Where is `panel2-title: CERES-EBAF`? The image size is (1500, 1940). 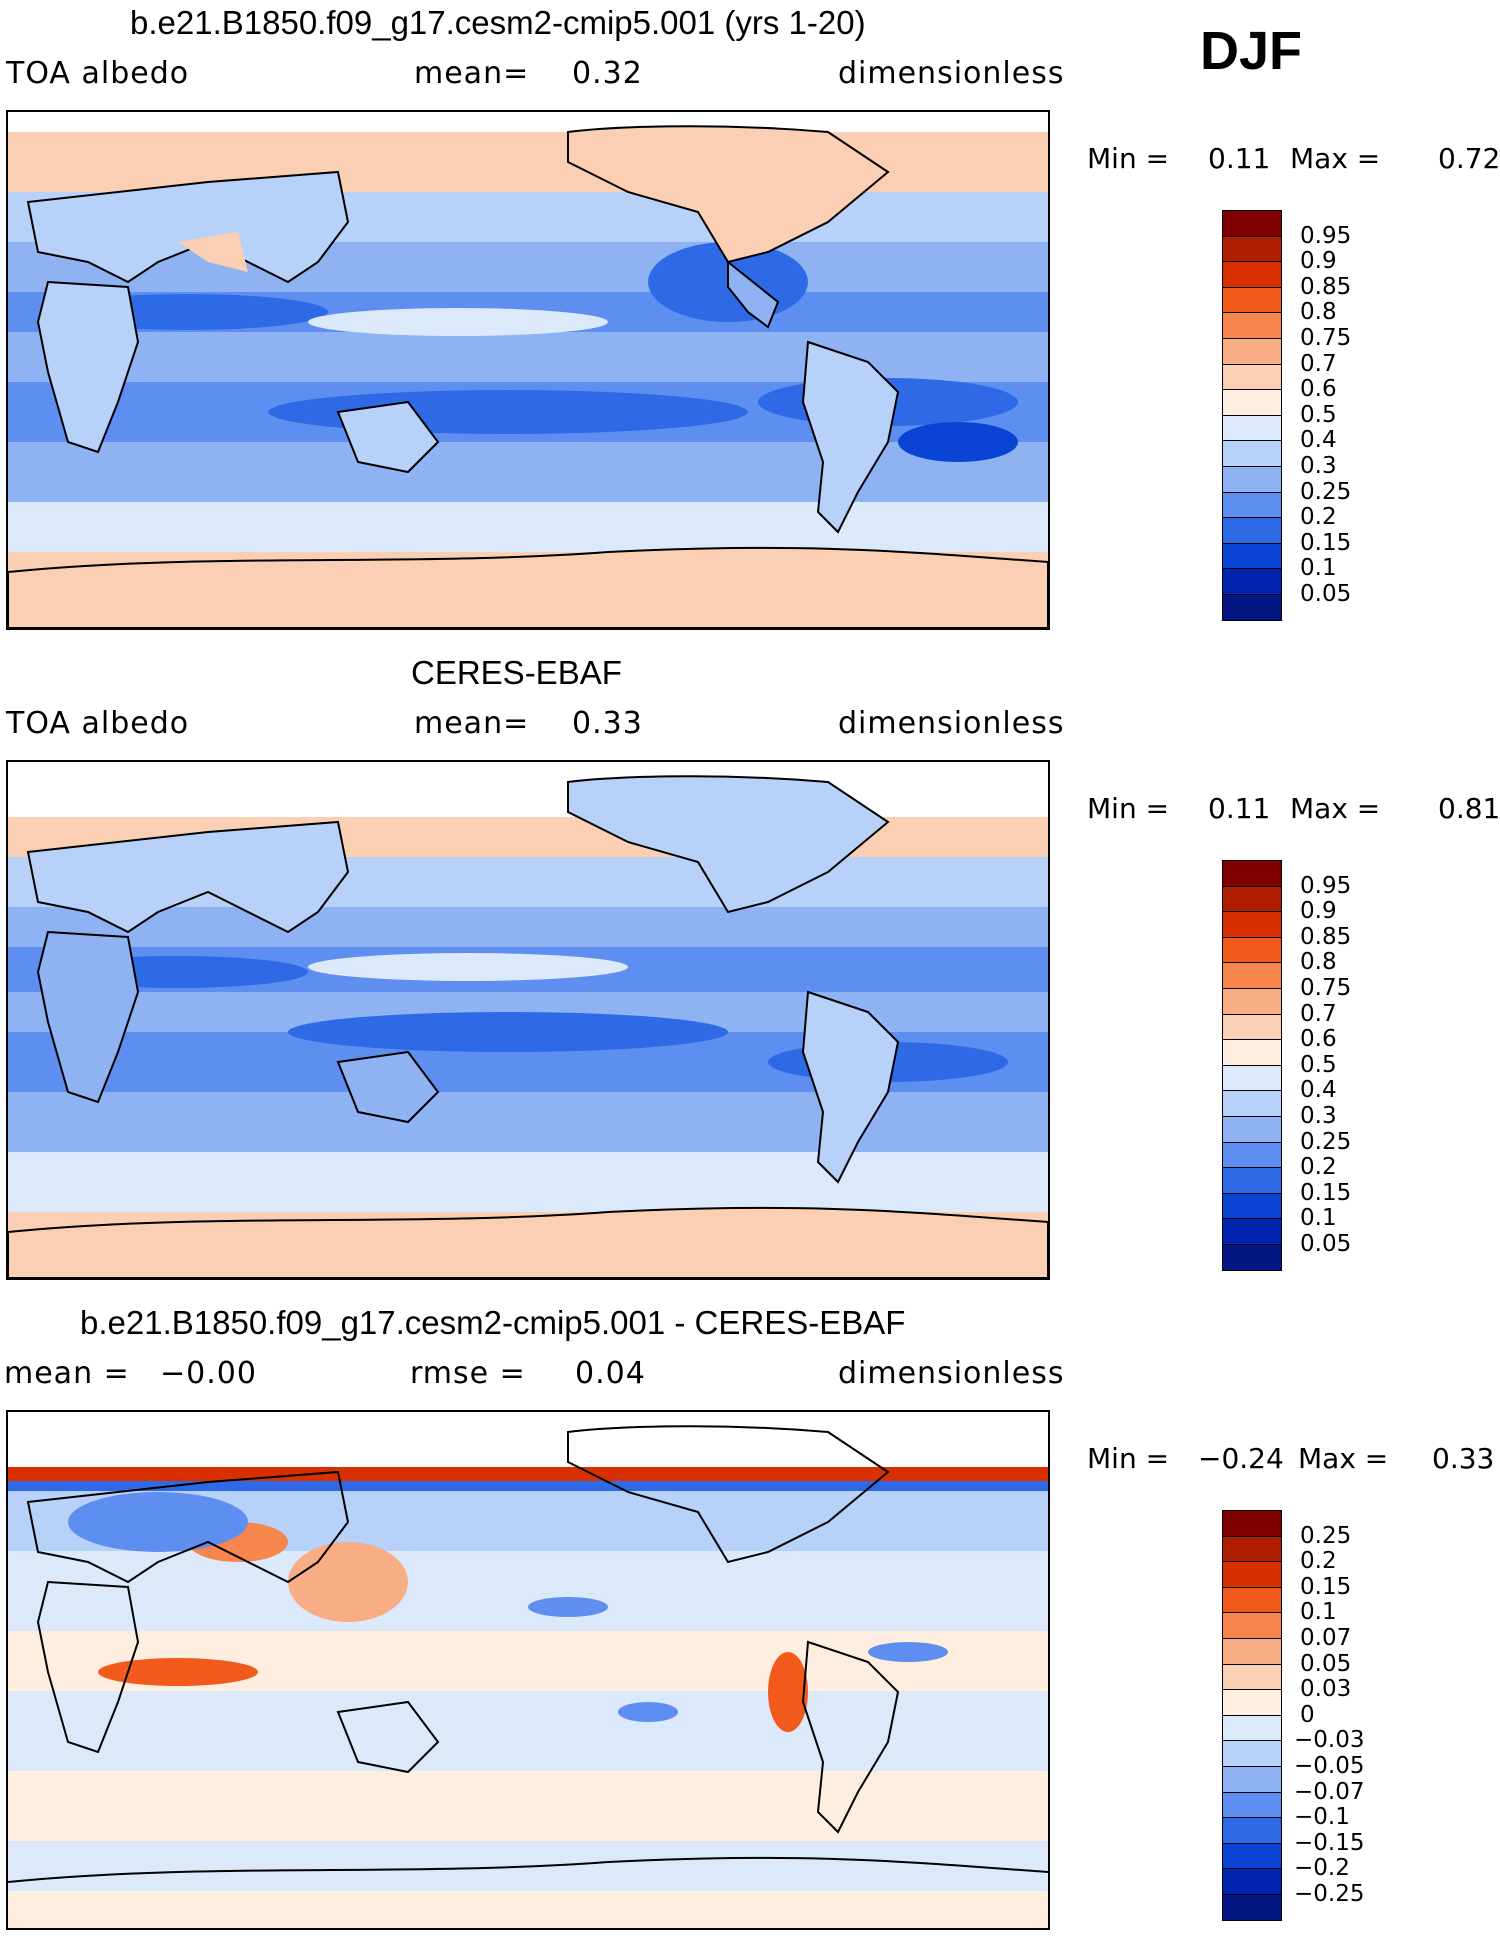 panel2-title: CERES-EBAF is located at coordinates (516, 672).